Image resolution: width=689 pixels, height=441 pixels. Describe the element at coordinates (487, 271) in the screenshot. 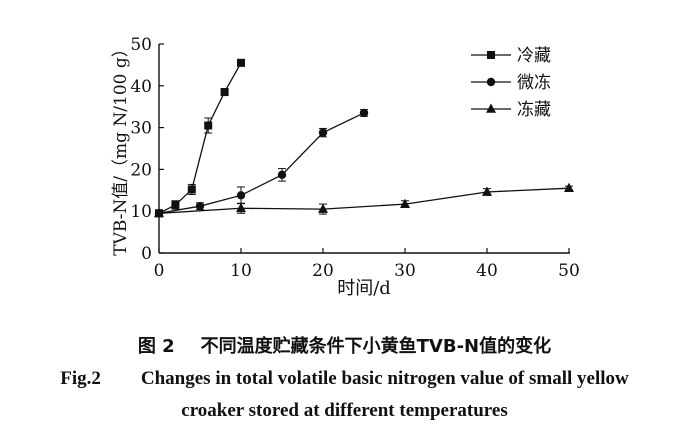

I see `x-tick-label: 40` at that location.